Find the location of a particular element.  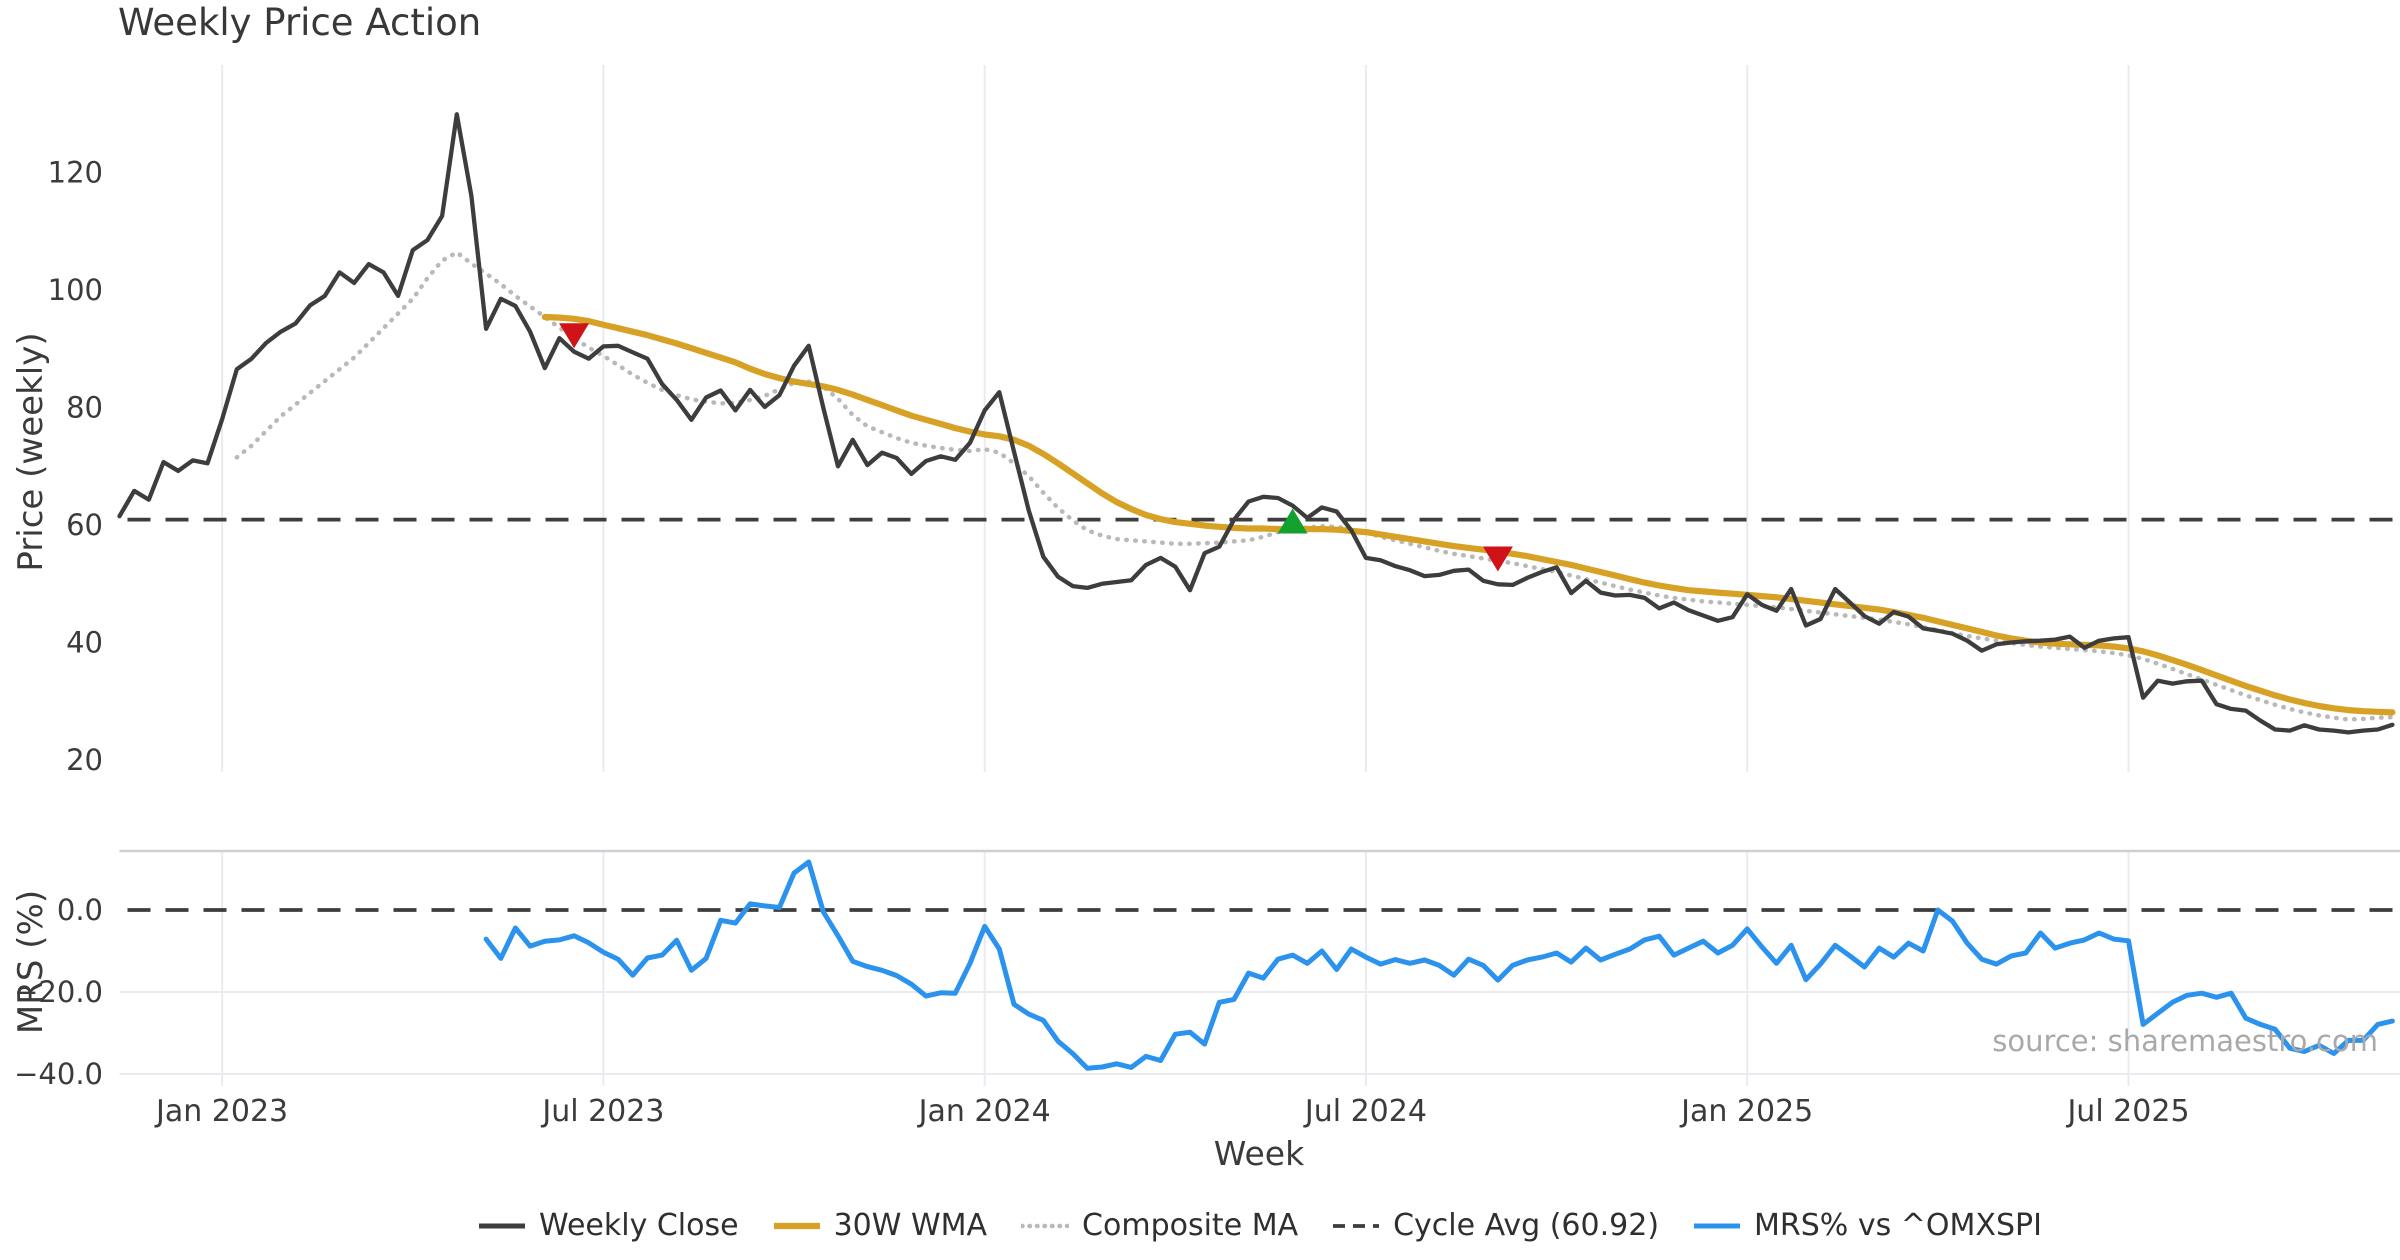

legend-item-weekly-close: Weekly Close is located at coordinates (608, 1225).